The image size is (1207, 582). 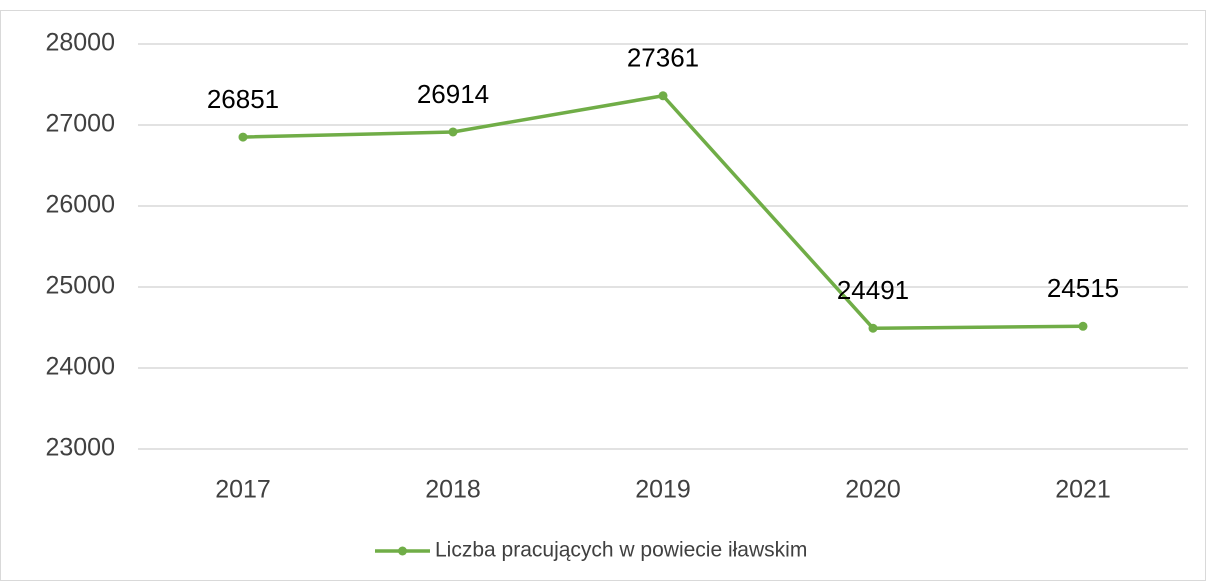 What do you see at coordinates (80, 367) in the screenshot?
I see `y-tick-label: 24000` at bounding box center [80, 367].